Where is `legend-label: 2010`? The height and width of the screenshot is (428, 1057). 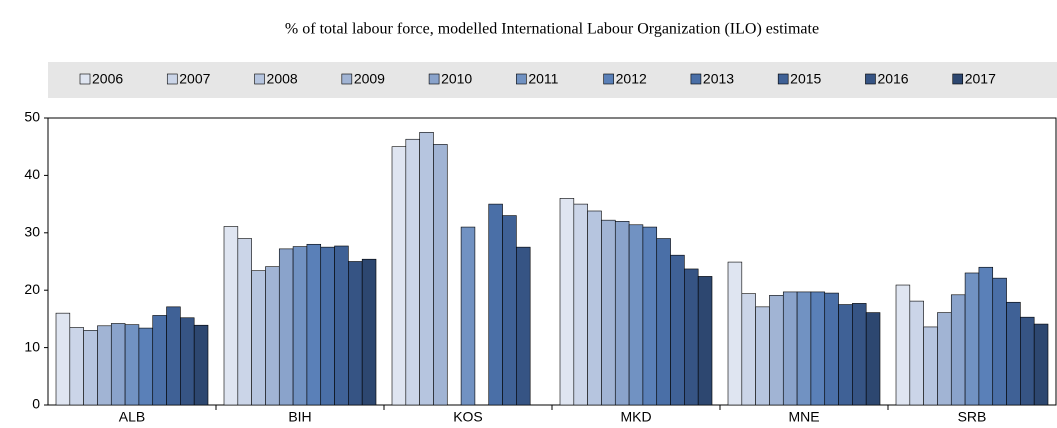
legend-label: 2010 is located at coordinates (456, 79).